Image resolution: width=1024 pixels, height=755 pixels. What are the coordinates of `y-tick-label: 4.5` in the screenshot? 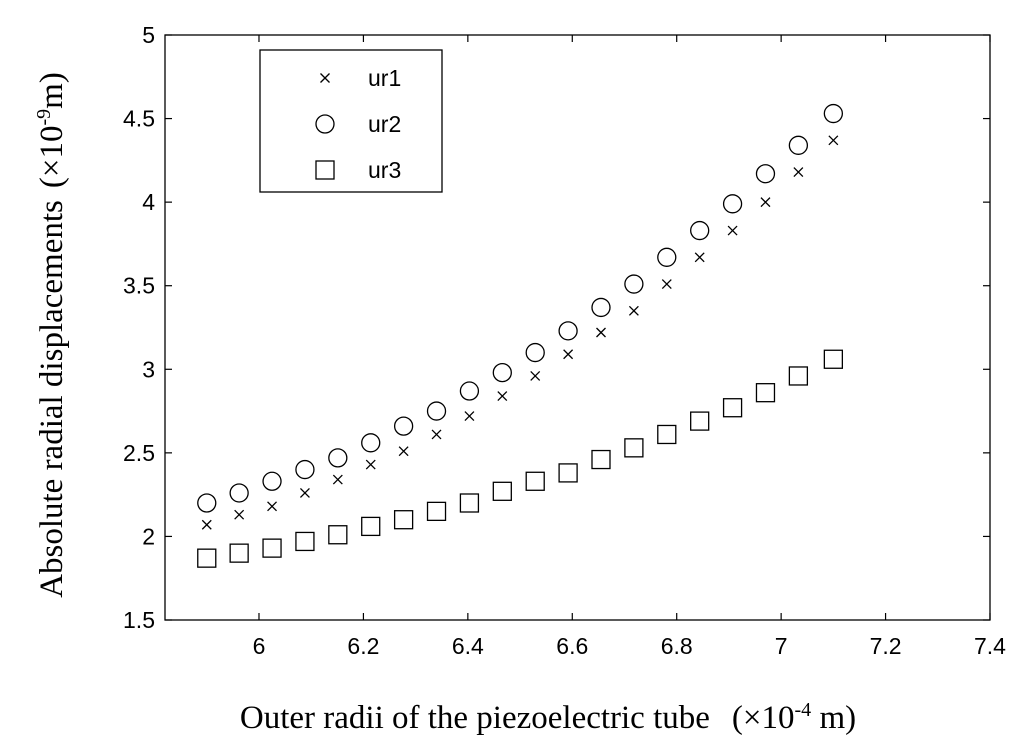 It's located at (139, 119).